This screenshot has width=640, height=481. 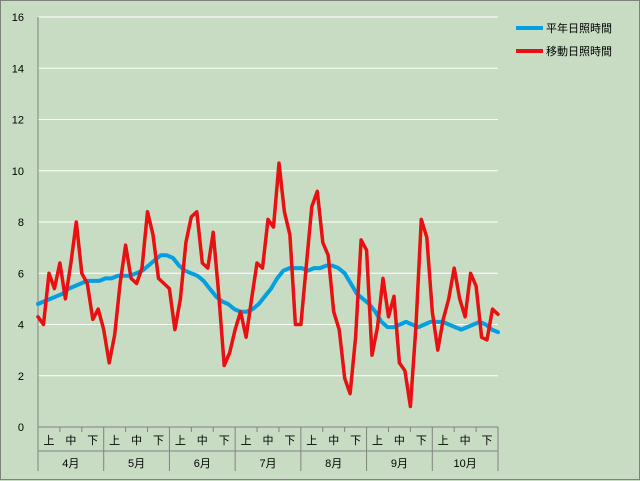 I want to click on y-tick-label: 2, so click(x=21, y=377).